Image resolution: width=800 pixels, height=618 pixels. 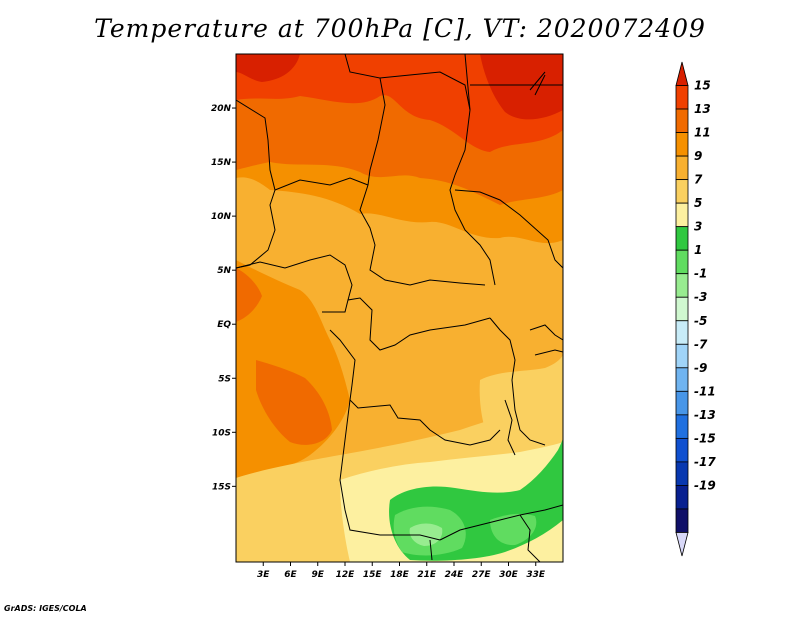 I want to click on colorbar-label: 15, so click(x=702, y=86).